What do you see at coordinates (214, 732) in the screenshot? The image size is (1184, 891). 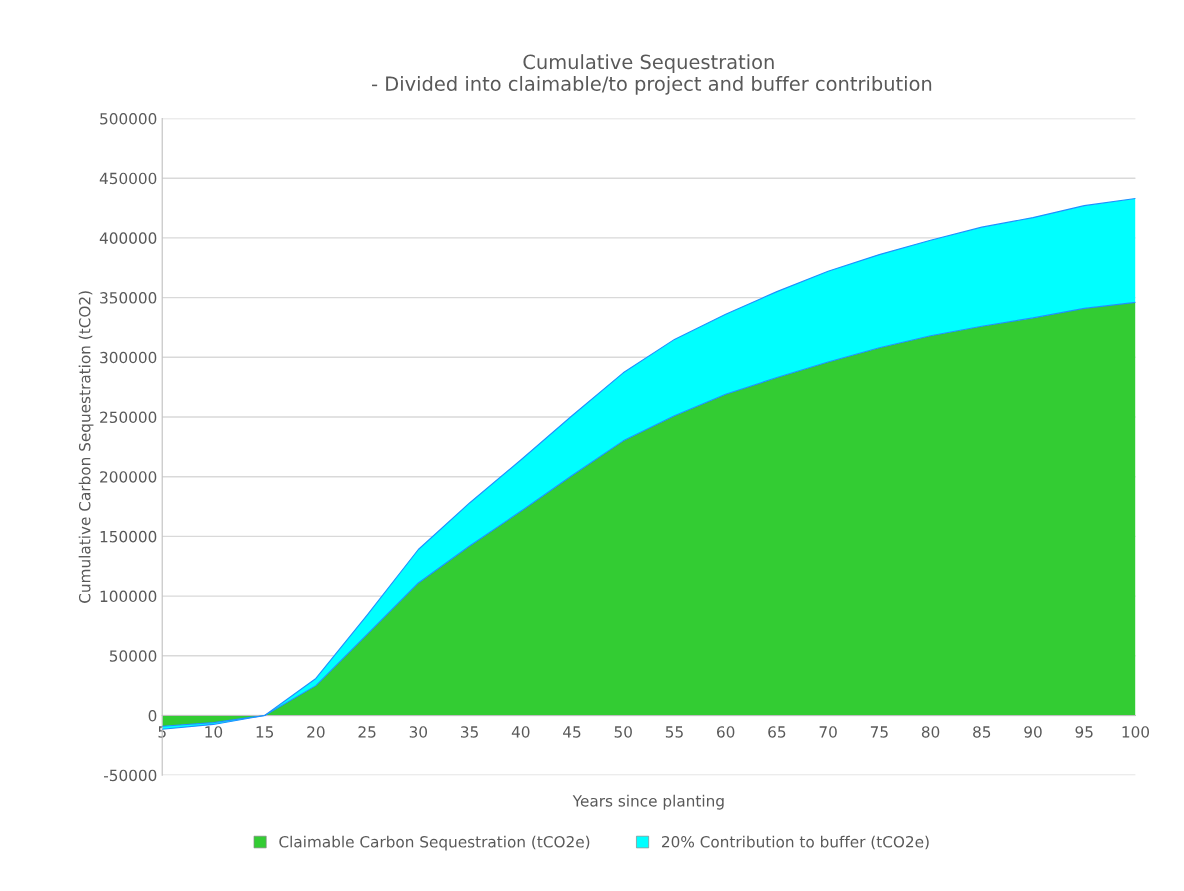 I see `x-tick-label: 10` at bounding box center [214, 732].